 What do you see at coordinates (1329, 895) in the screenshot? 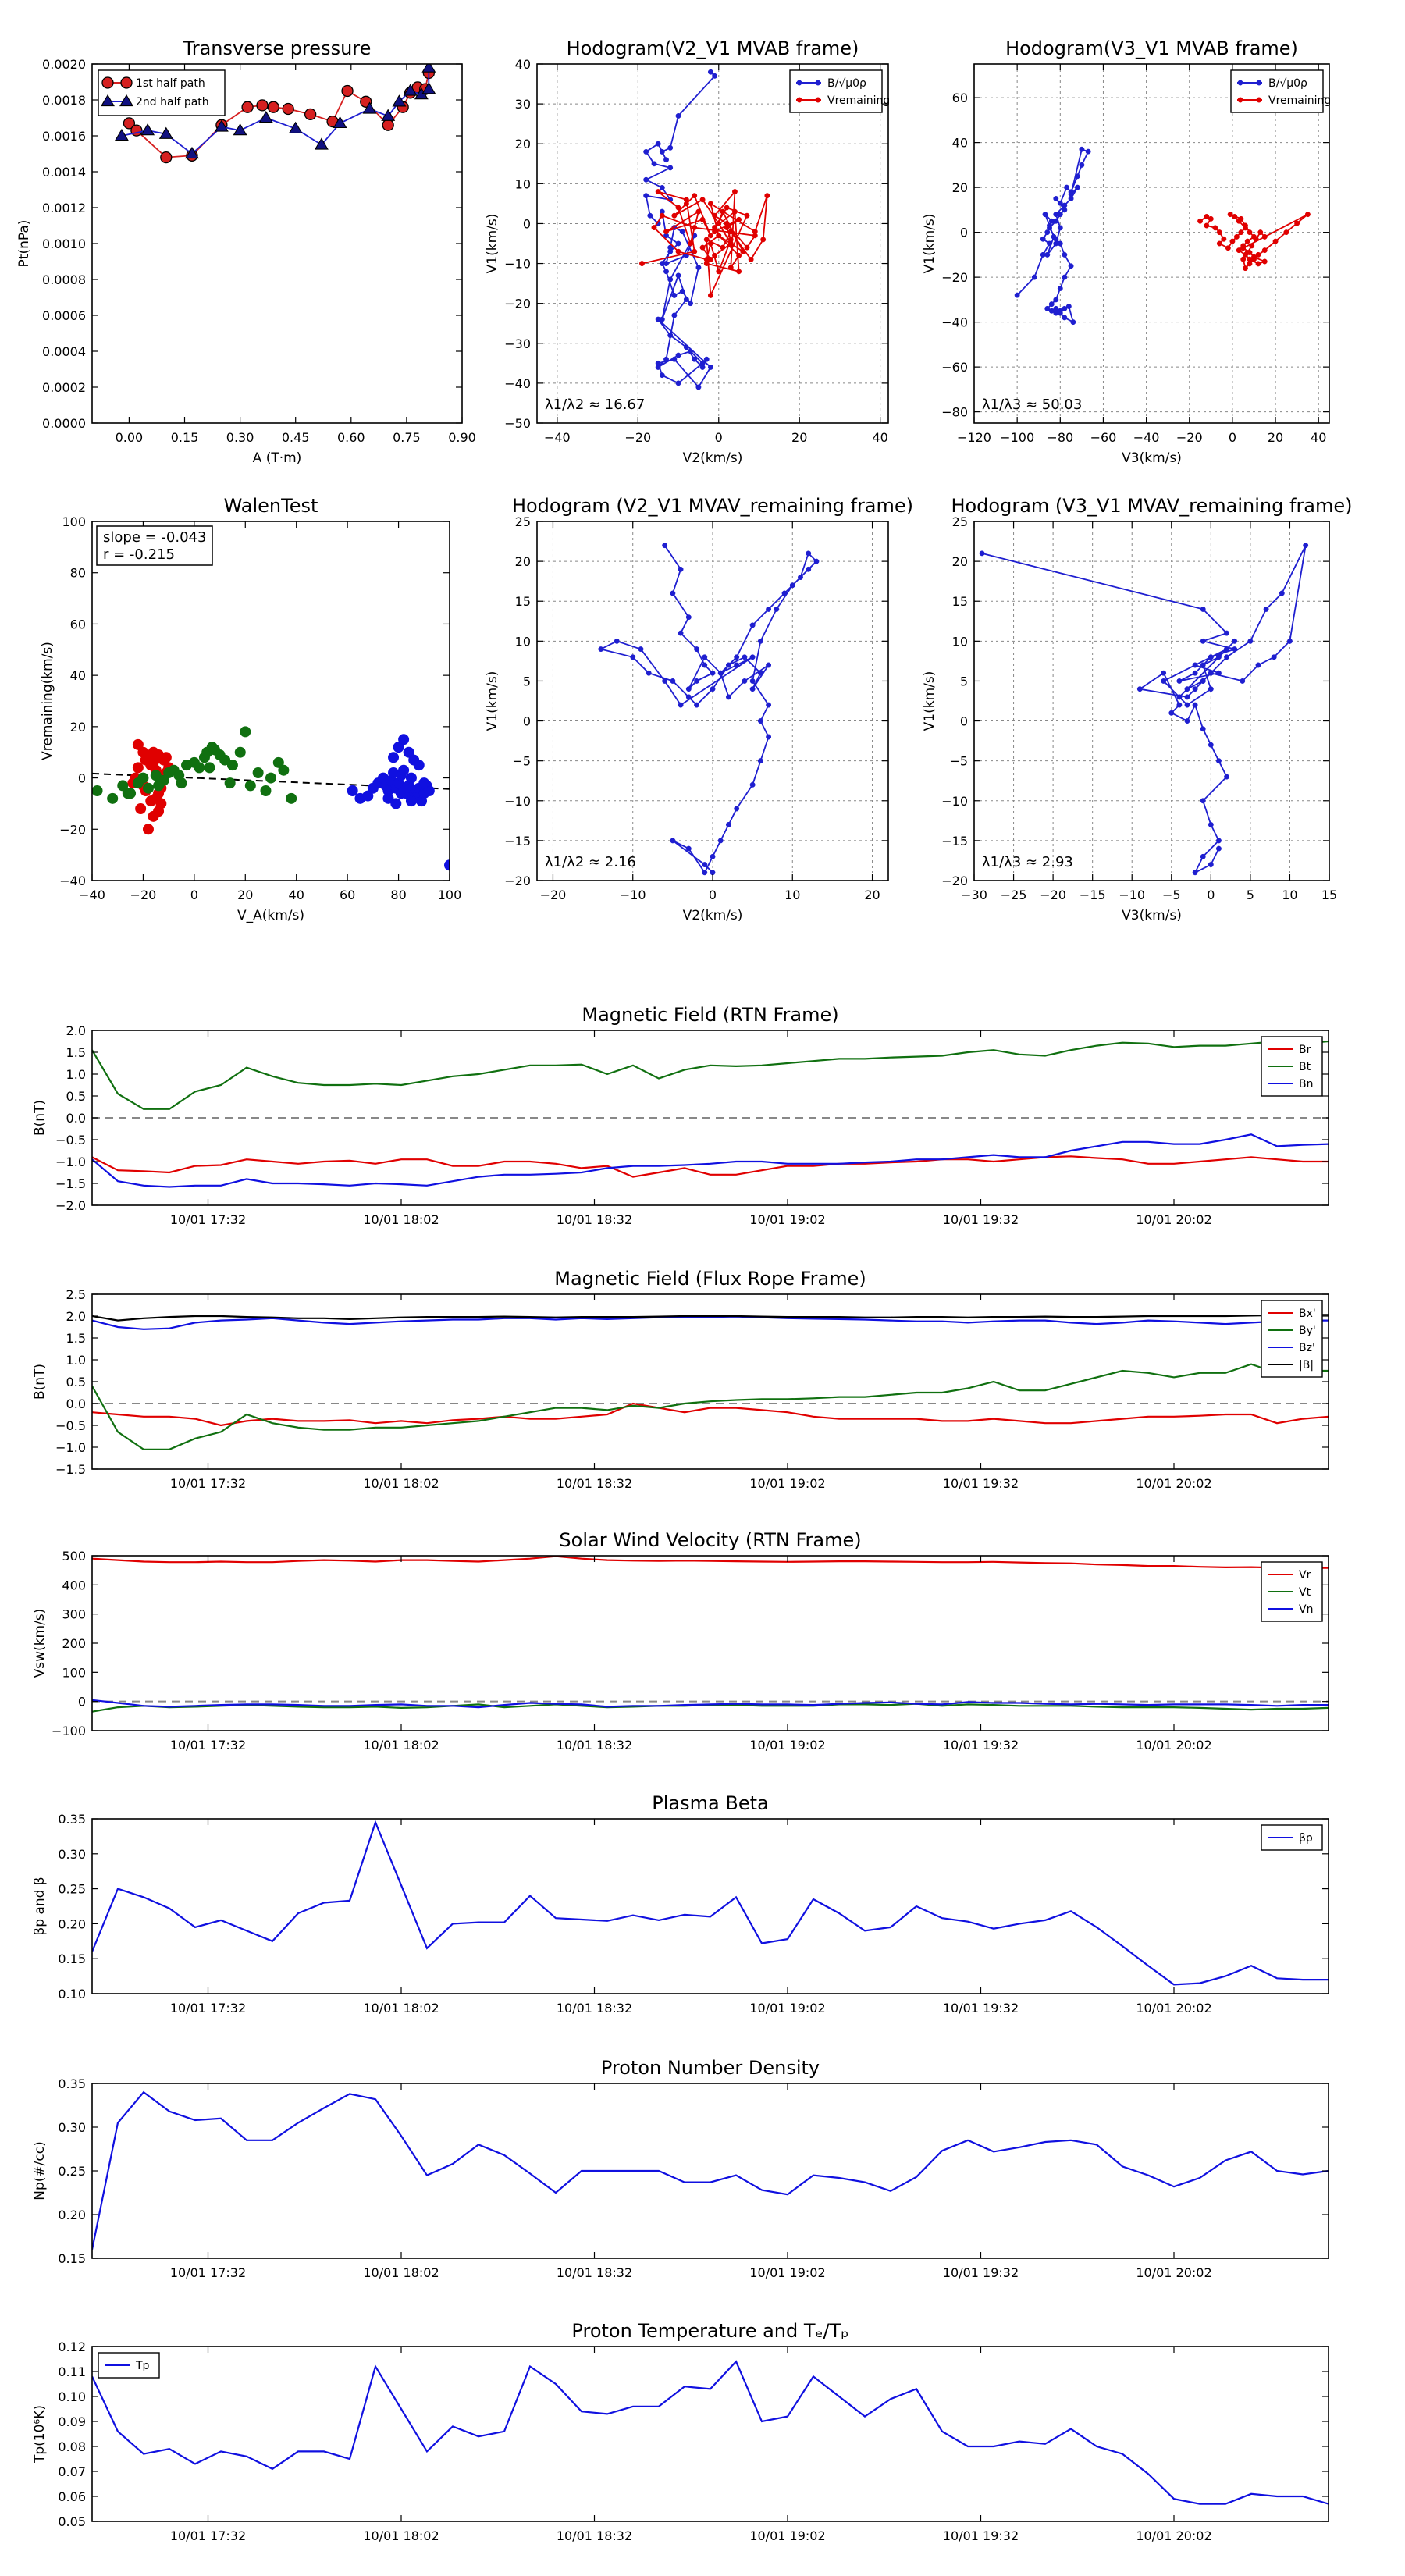
I see `x-tick-label: 15` at bounding box center [1329, 895].